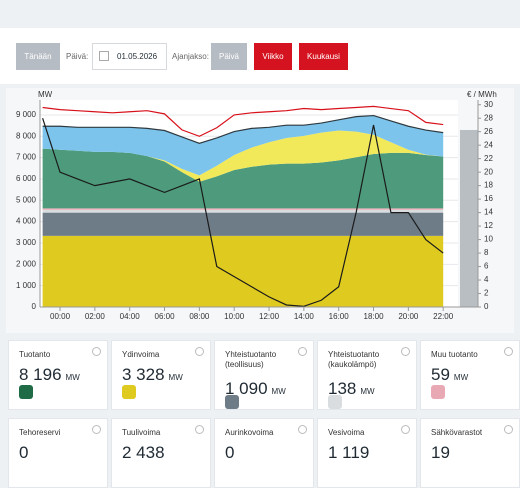 The height and width of the screenshot is (488, 520). Describe the element at coordinates (374, 316) in the screenshot. I see `x-tick-label: 18:00` at that location.